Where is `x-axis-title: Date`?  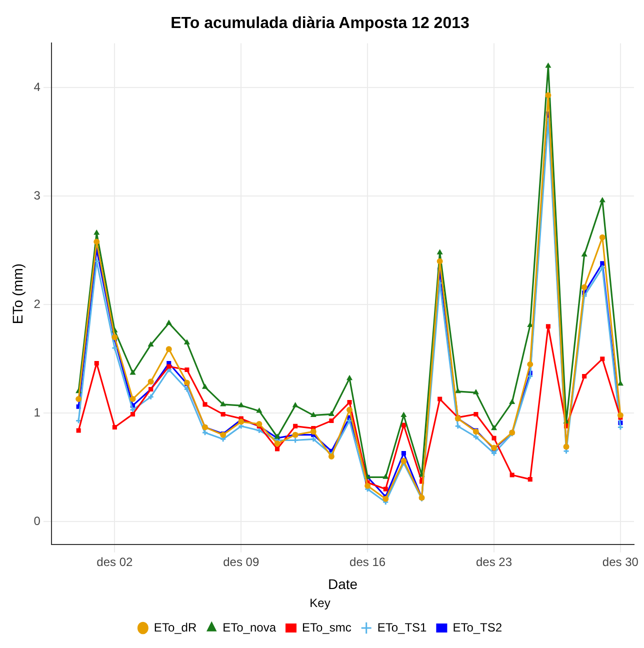
x-axis-title: Date is located at coordinates (343, 584).